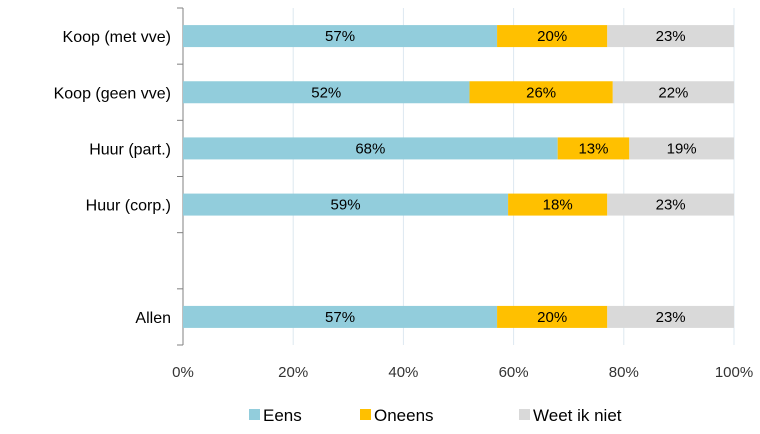  What do you see at coordinates (624, 372) in the screenshot?
I see `x-tick-label: 80%` at bounding box center [624, 372].